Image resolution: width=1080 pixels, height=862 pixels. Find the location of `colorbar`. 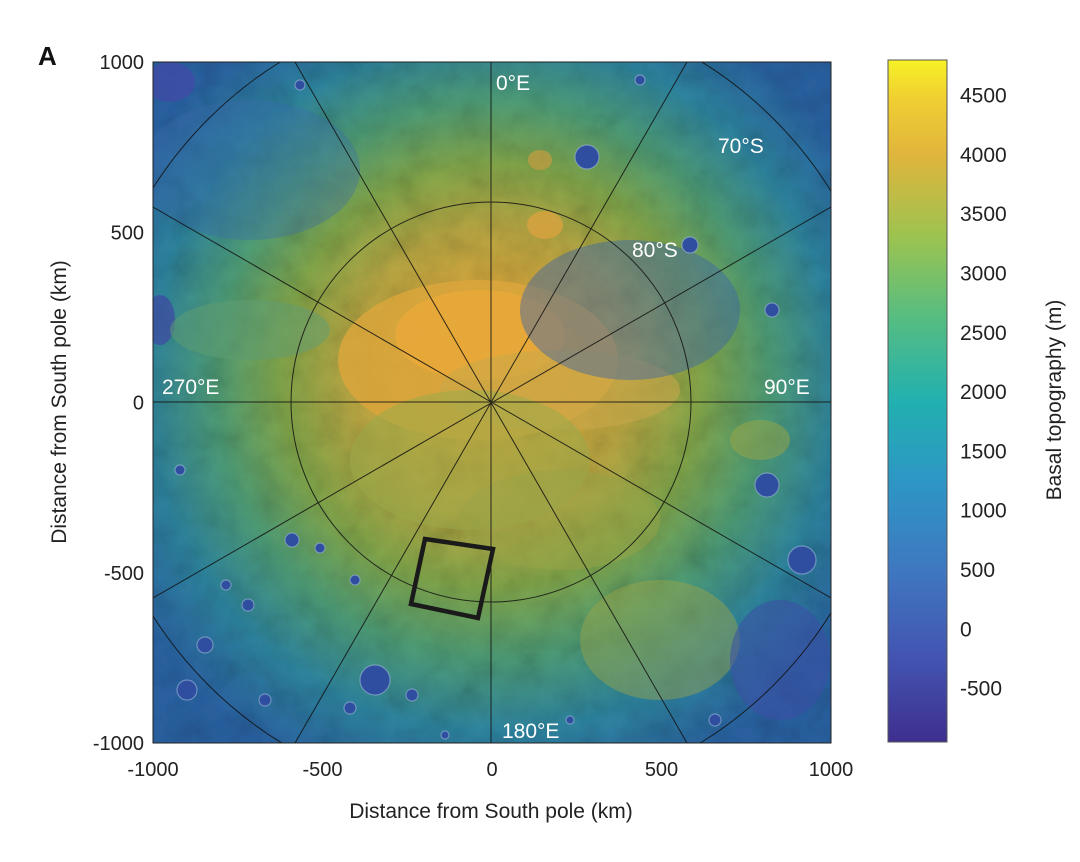

colorbar is located at coordinates (917, 401).